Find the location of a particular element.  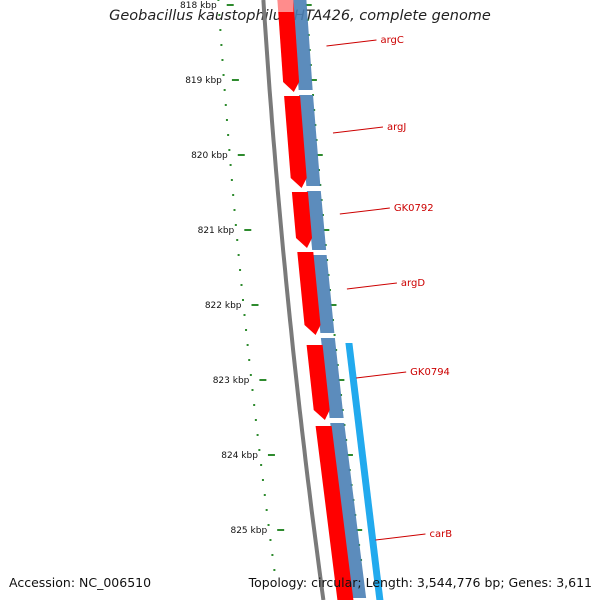

kbp-label: 822 kbp is located at coordinates (223, 306).